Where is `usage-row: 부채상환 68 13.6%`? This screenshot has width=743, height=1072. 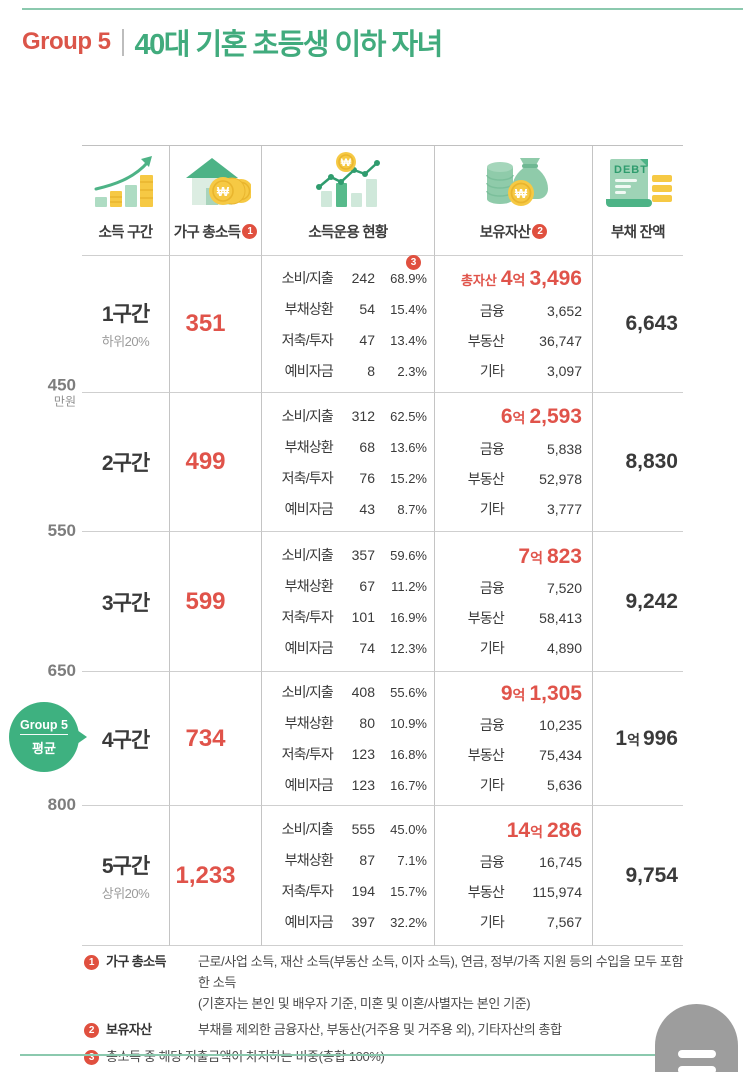 usage-row: 부채상환 68 13.6% is located at coordinates (346, 447).